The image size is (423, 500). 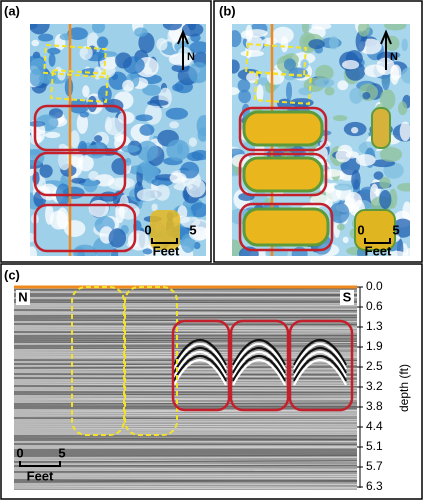 I want to click on depth-tick-label: 1.3, so click(x=374, y=326).